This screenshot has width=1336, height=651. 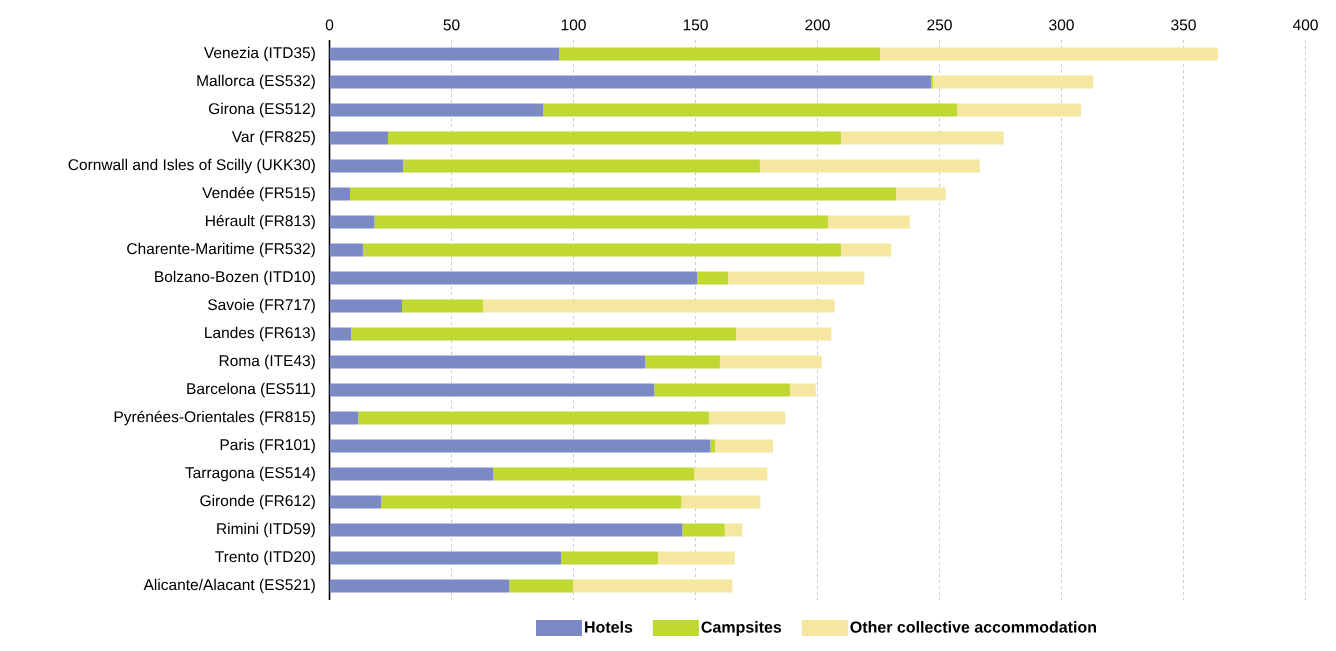 I want to click on y-tick-label: Trento (ITD20), so click(x=265, y=558).